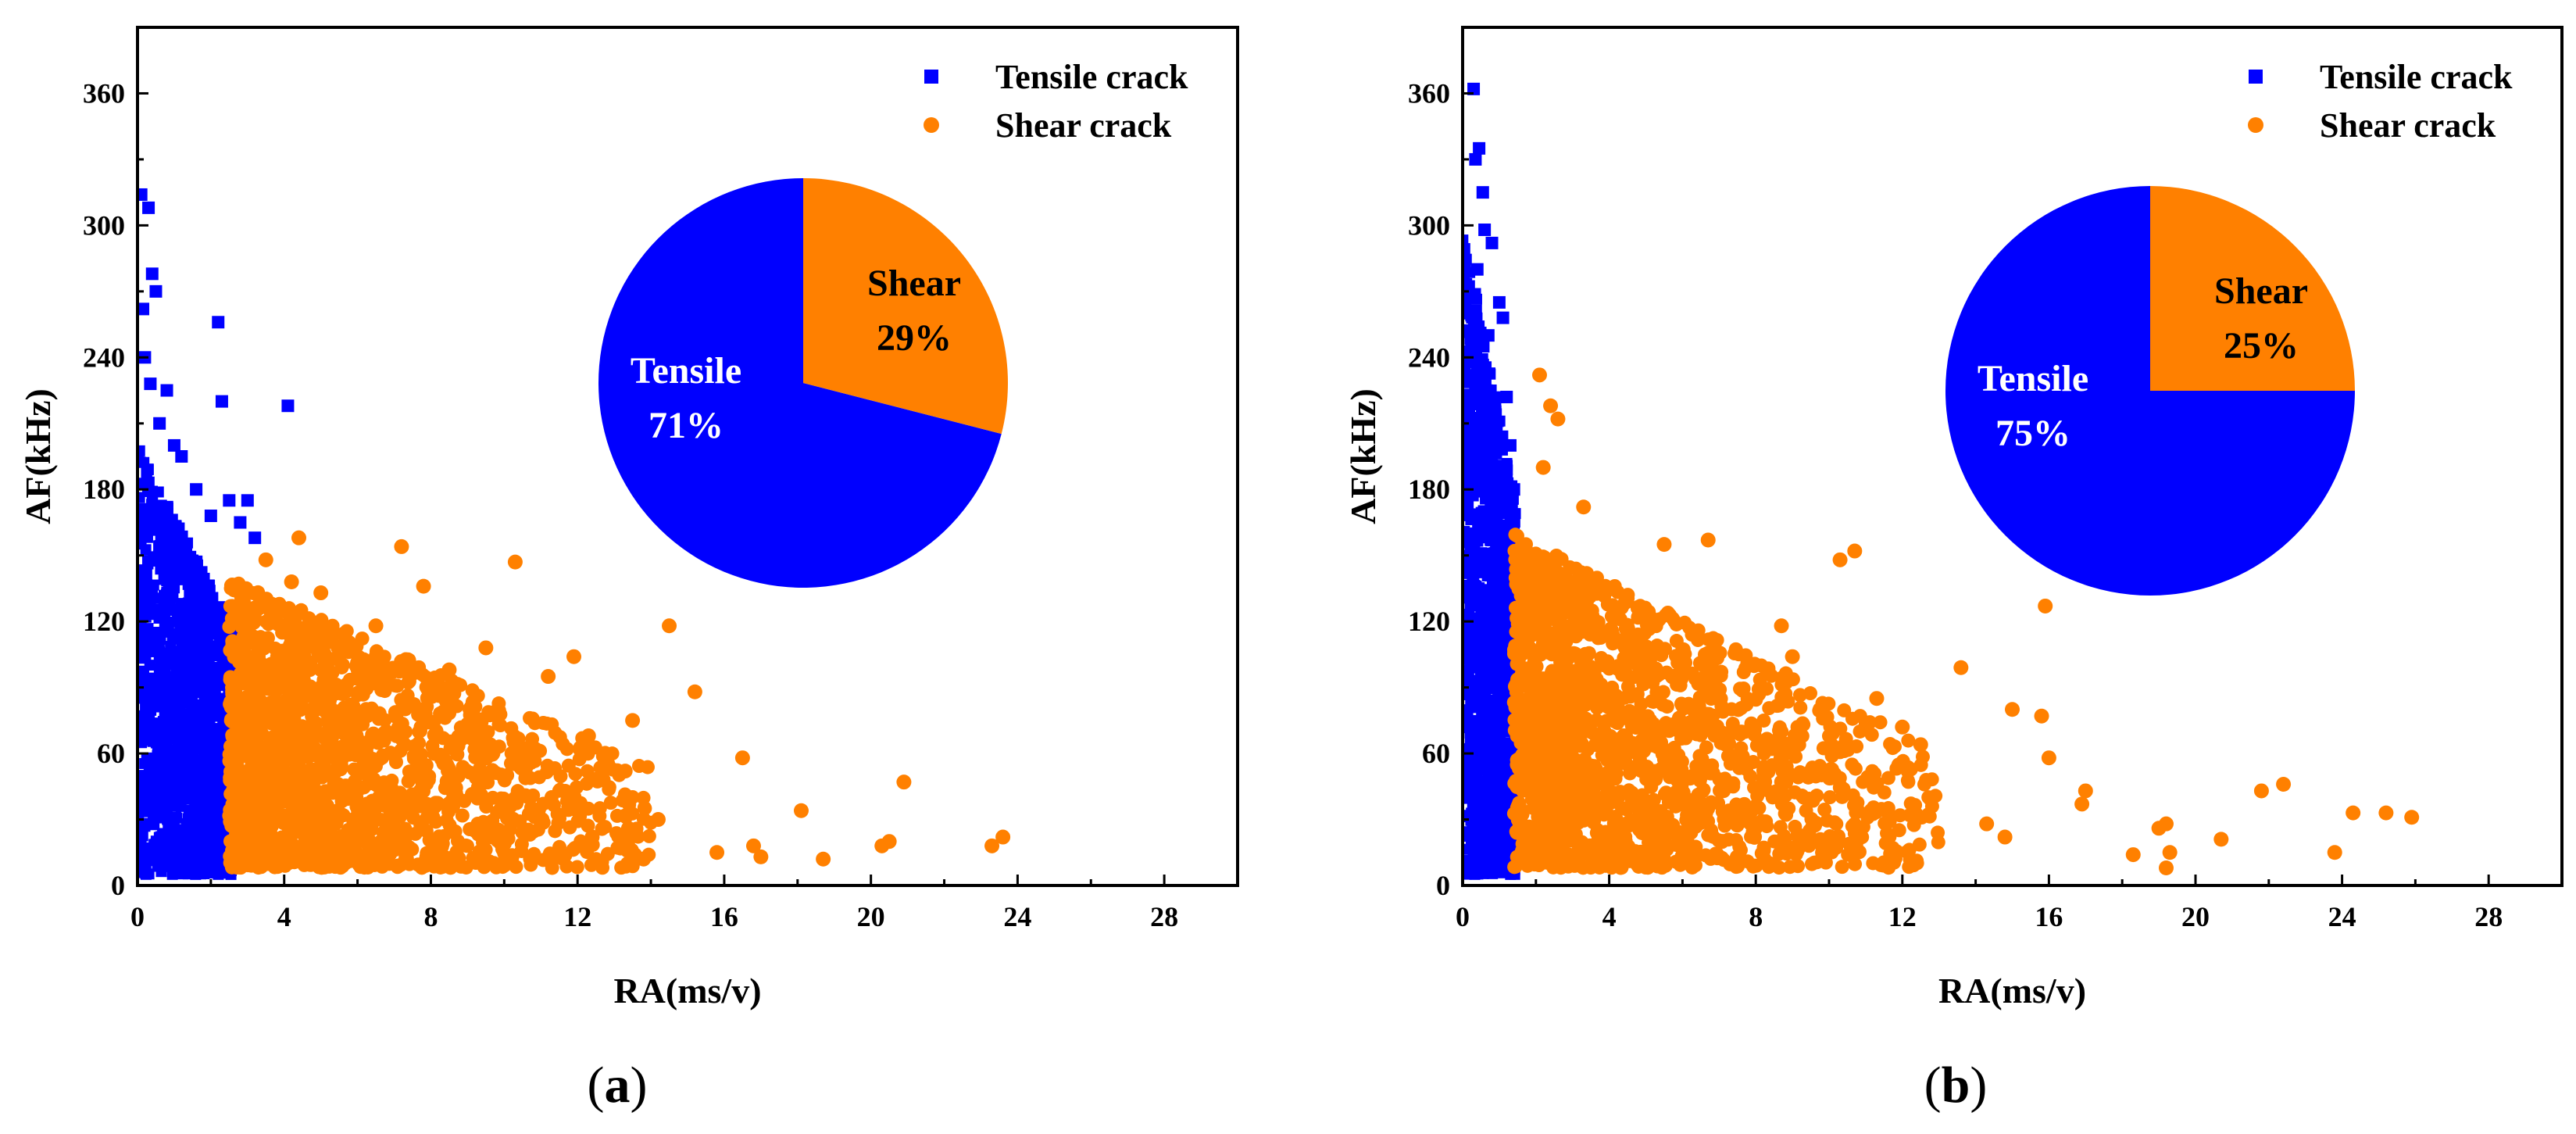 This screenshot has height=1134, width=2576. Describe the element at coordinates (104, 357) in the screenshot. I see `y-tick-label: 240` at that location.